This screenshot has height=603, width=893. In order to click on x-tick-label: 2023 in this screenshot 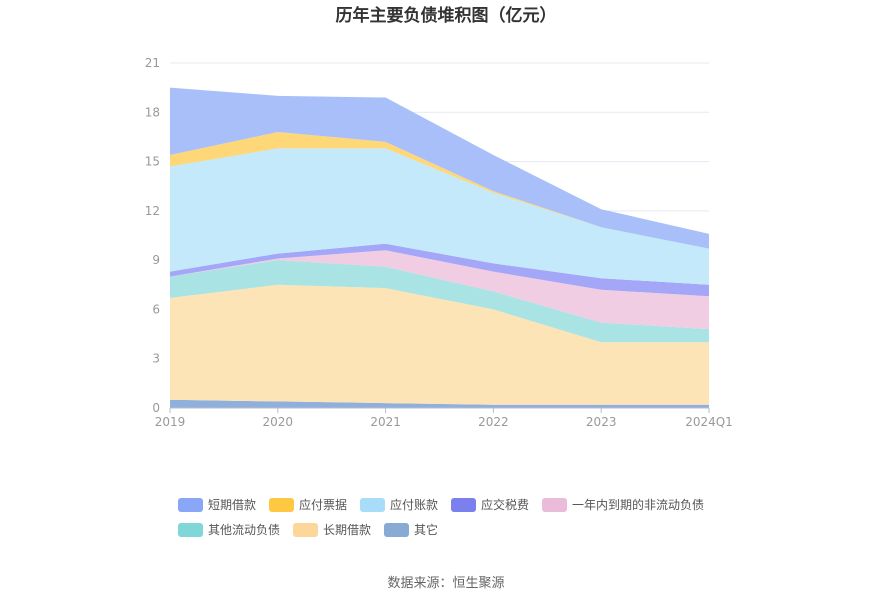, I will do `click(601, 422)`.